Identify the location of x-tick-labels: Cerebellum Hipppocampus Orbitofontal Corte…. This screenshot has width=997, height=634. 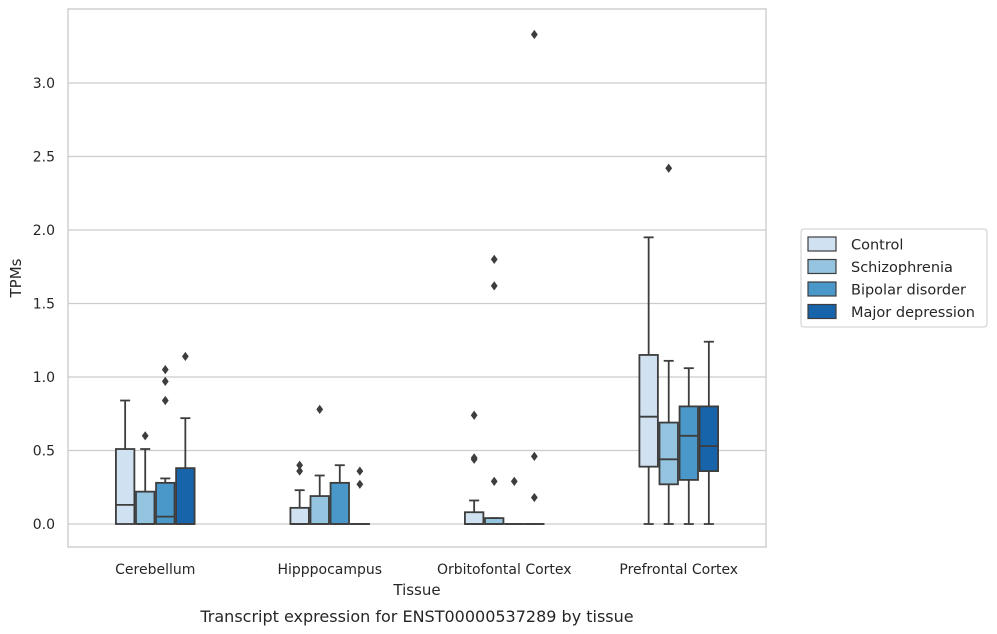
(426, 570).